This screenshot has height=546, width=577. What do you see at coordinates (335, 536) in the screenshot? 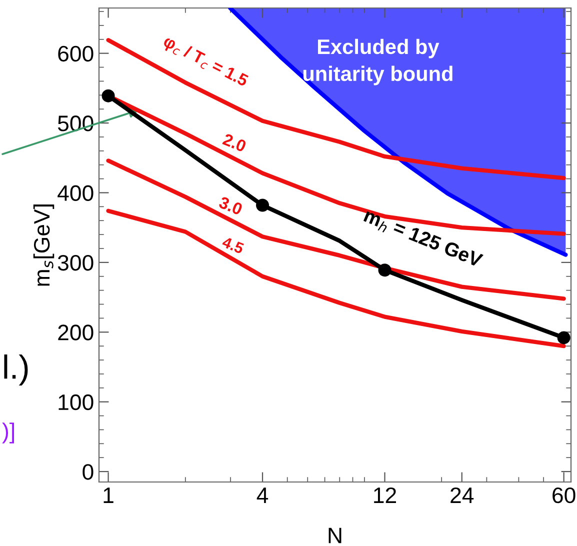
I see `x-axis-title: N` at bounding box center [335, 536].